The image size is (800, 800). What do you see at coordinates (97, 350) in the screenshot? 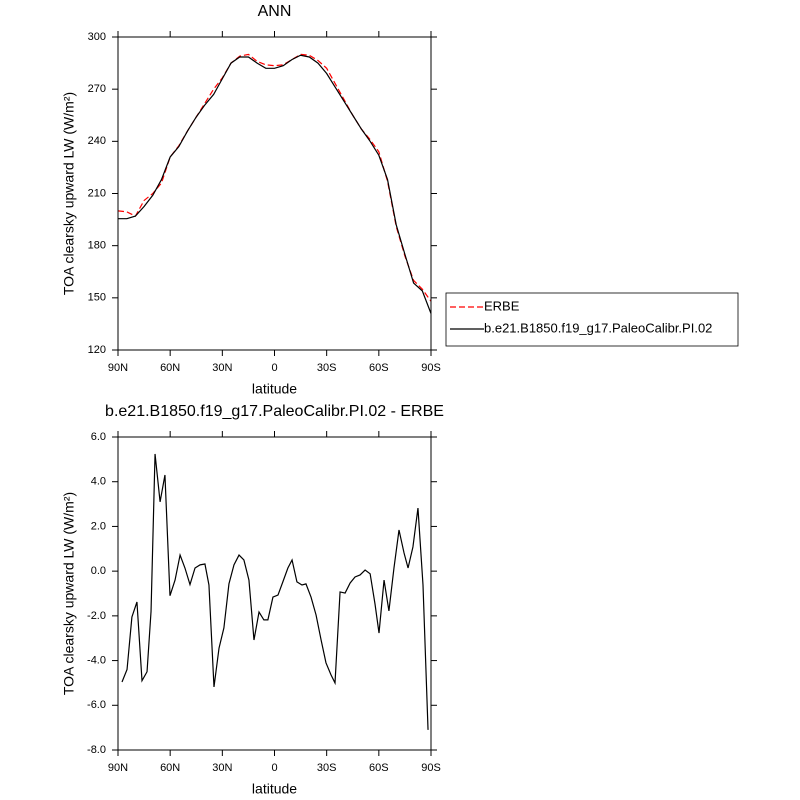
I see `y-tick-label: 120` at bounding box center [97, 350].